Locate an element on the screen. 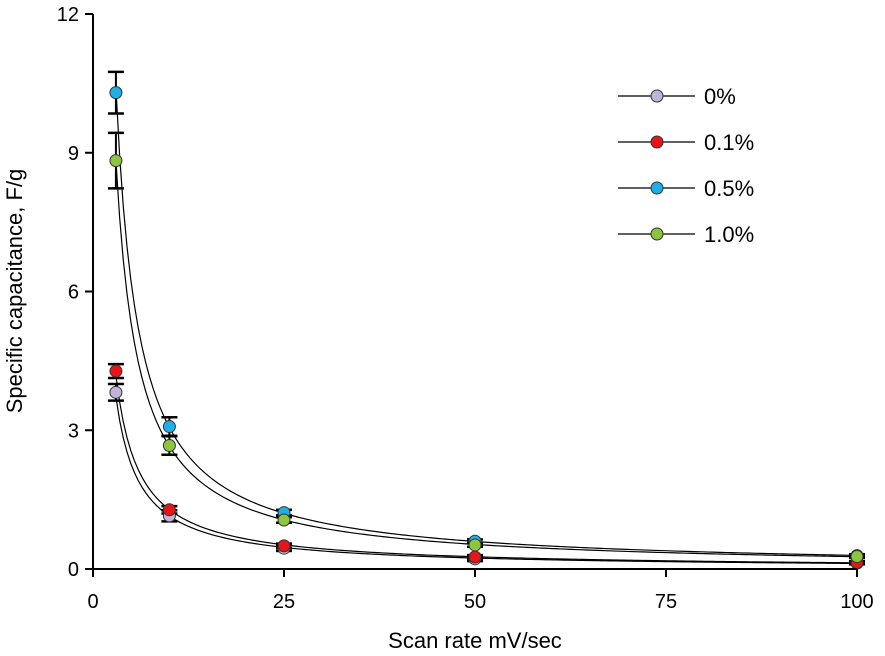 This screenshot has width=885, height=656. x-tick-label: 0 is located at coordinates (92, 602).